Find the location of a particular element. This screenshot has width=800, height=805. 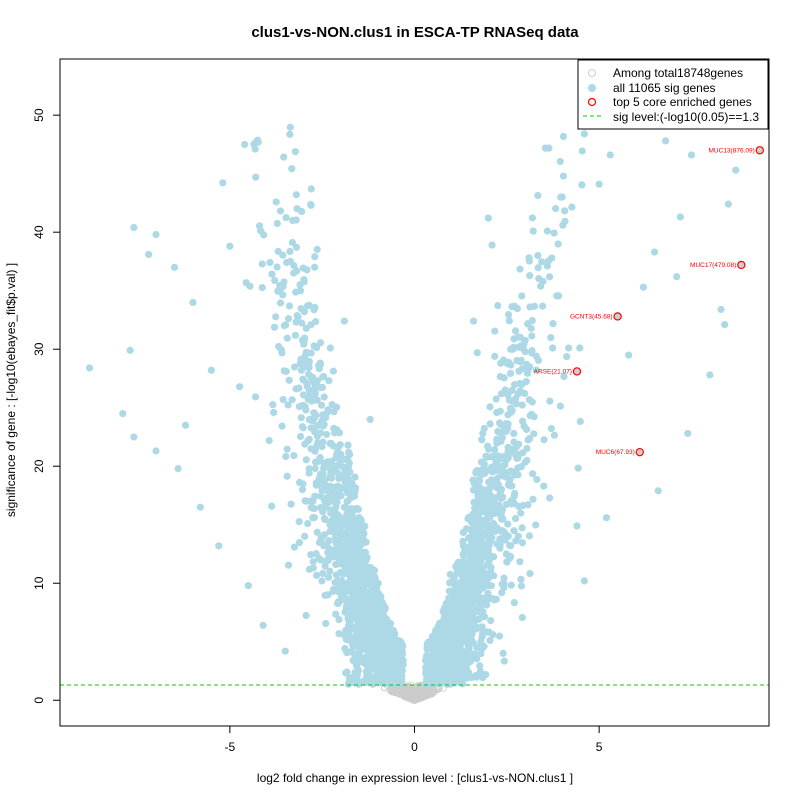

x-tick-label: -5 is located at coordinates (230, 747).